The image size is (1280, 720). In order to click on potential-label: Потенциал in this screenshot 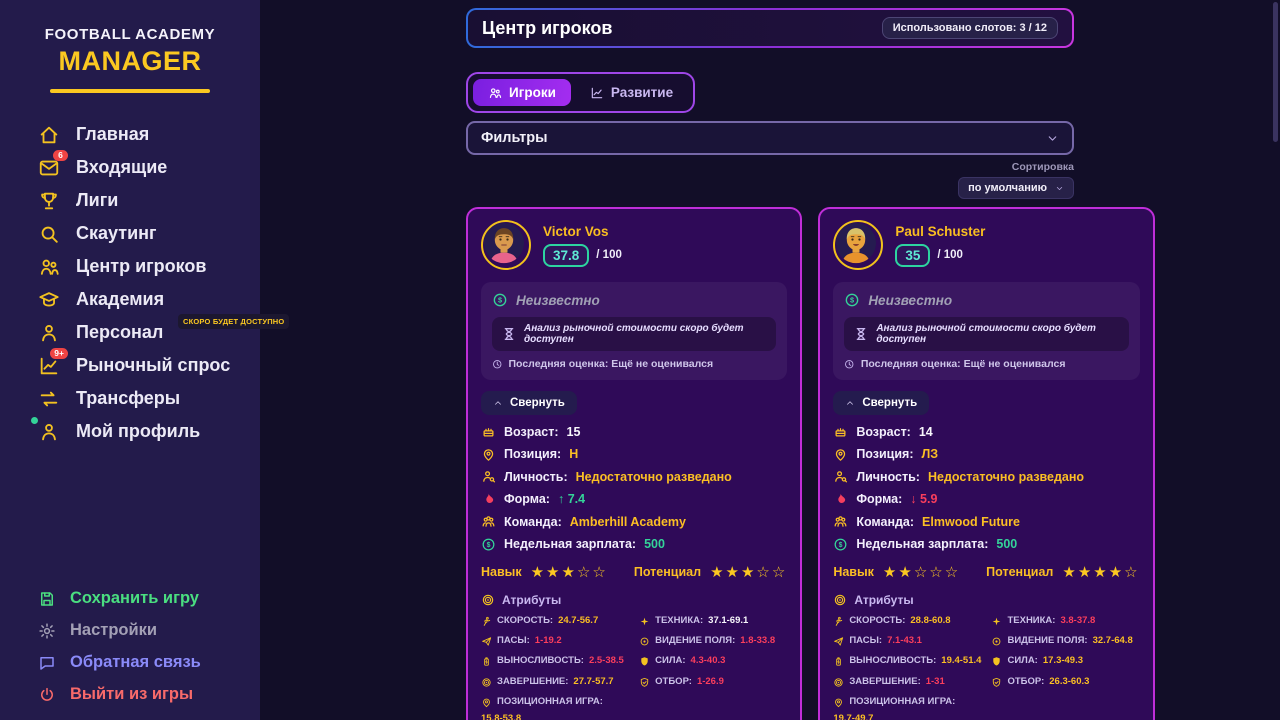, I will do `click(667, 571)`.